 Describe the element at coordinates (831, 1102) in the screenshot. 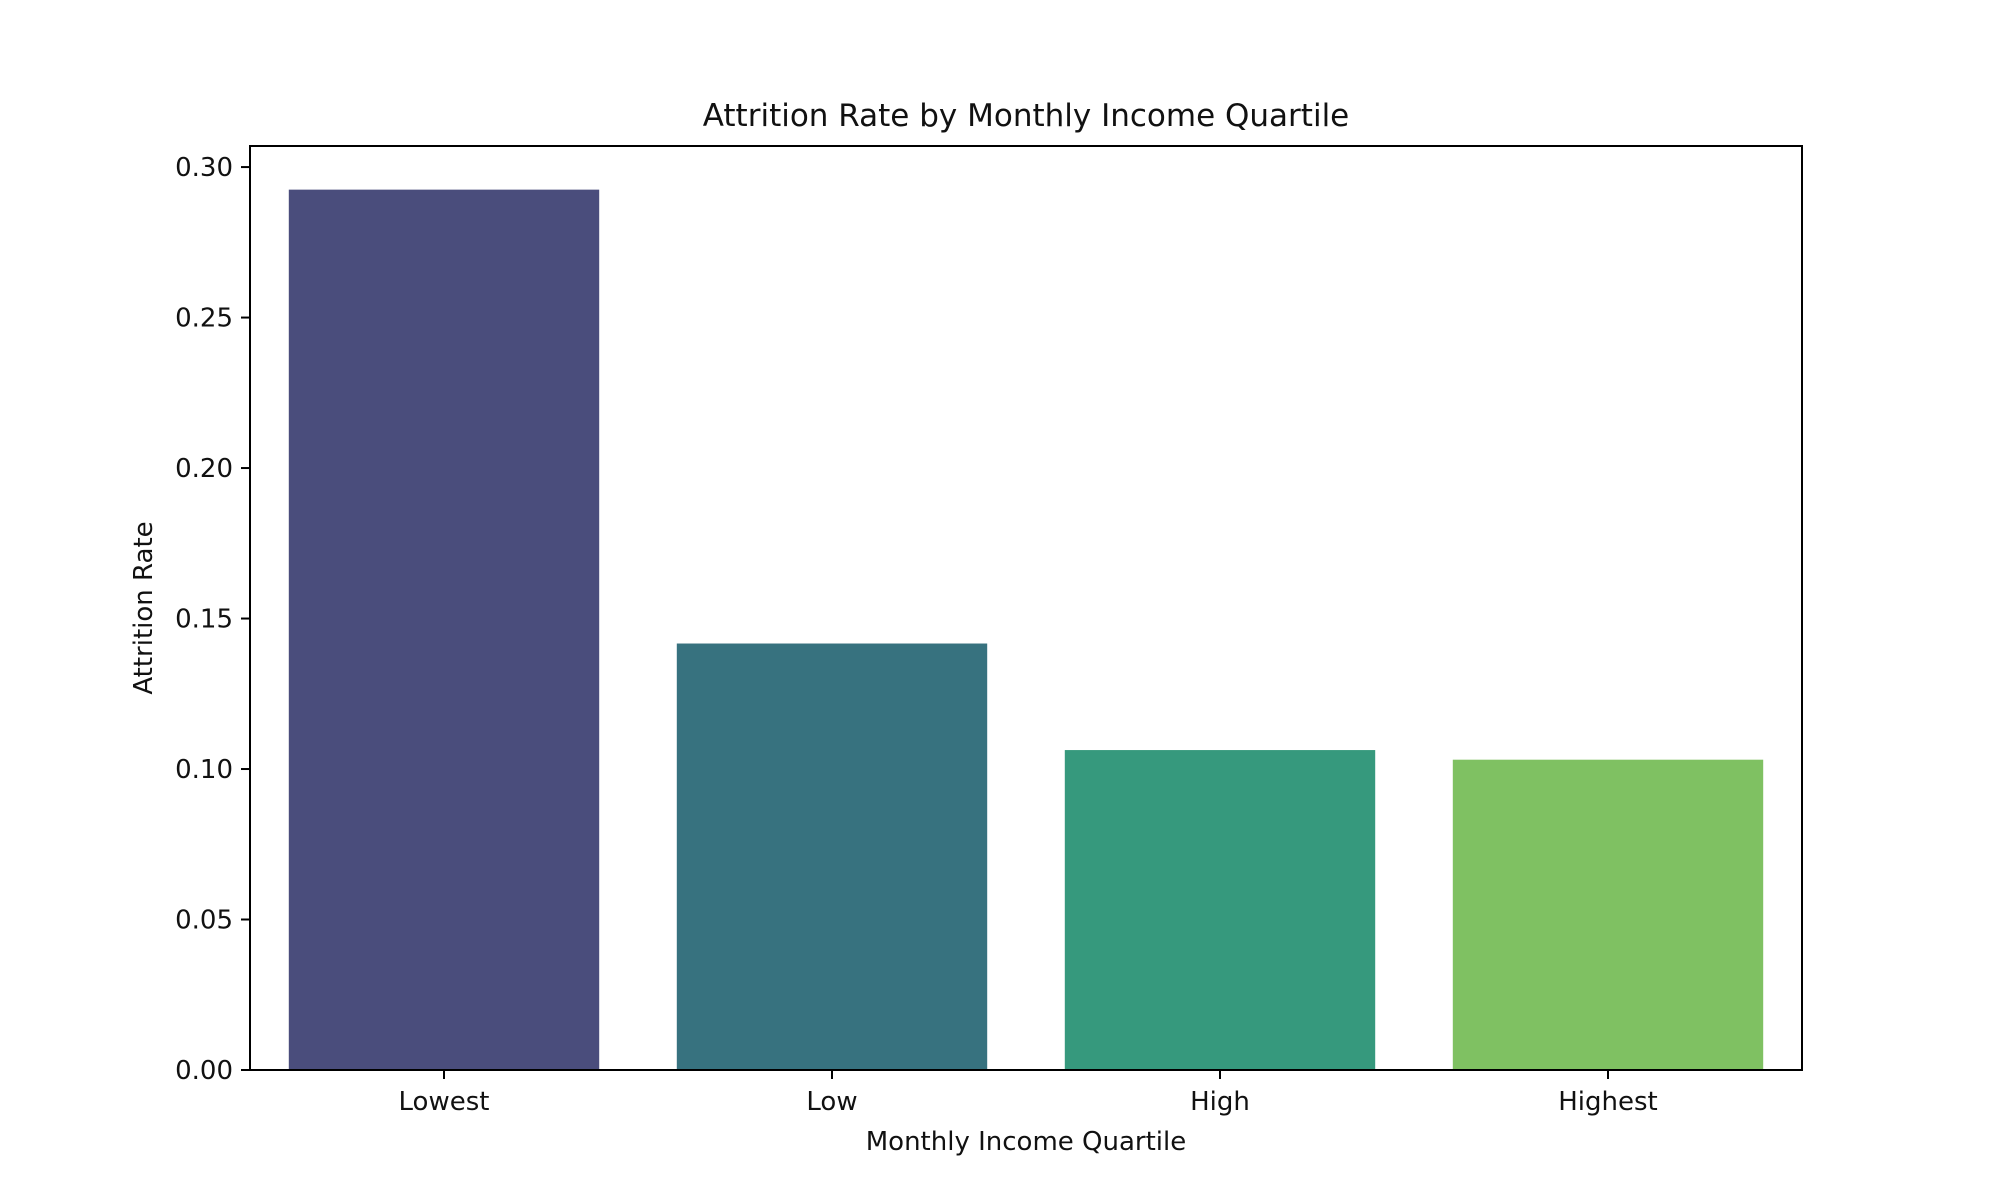

I see `x-tick-label: Low` at that location.